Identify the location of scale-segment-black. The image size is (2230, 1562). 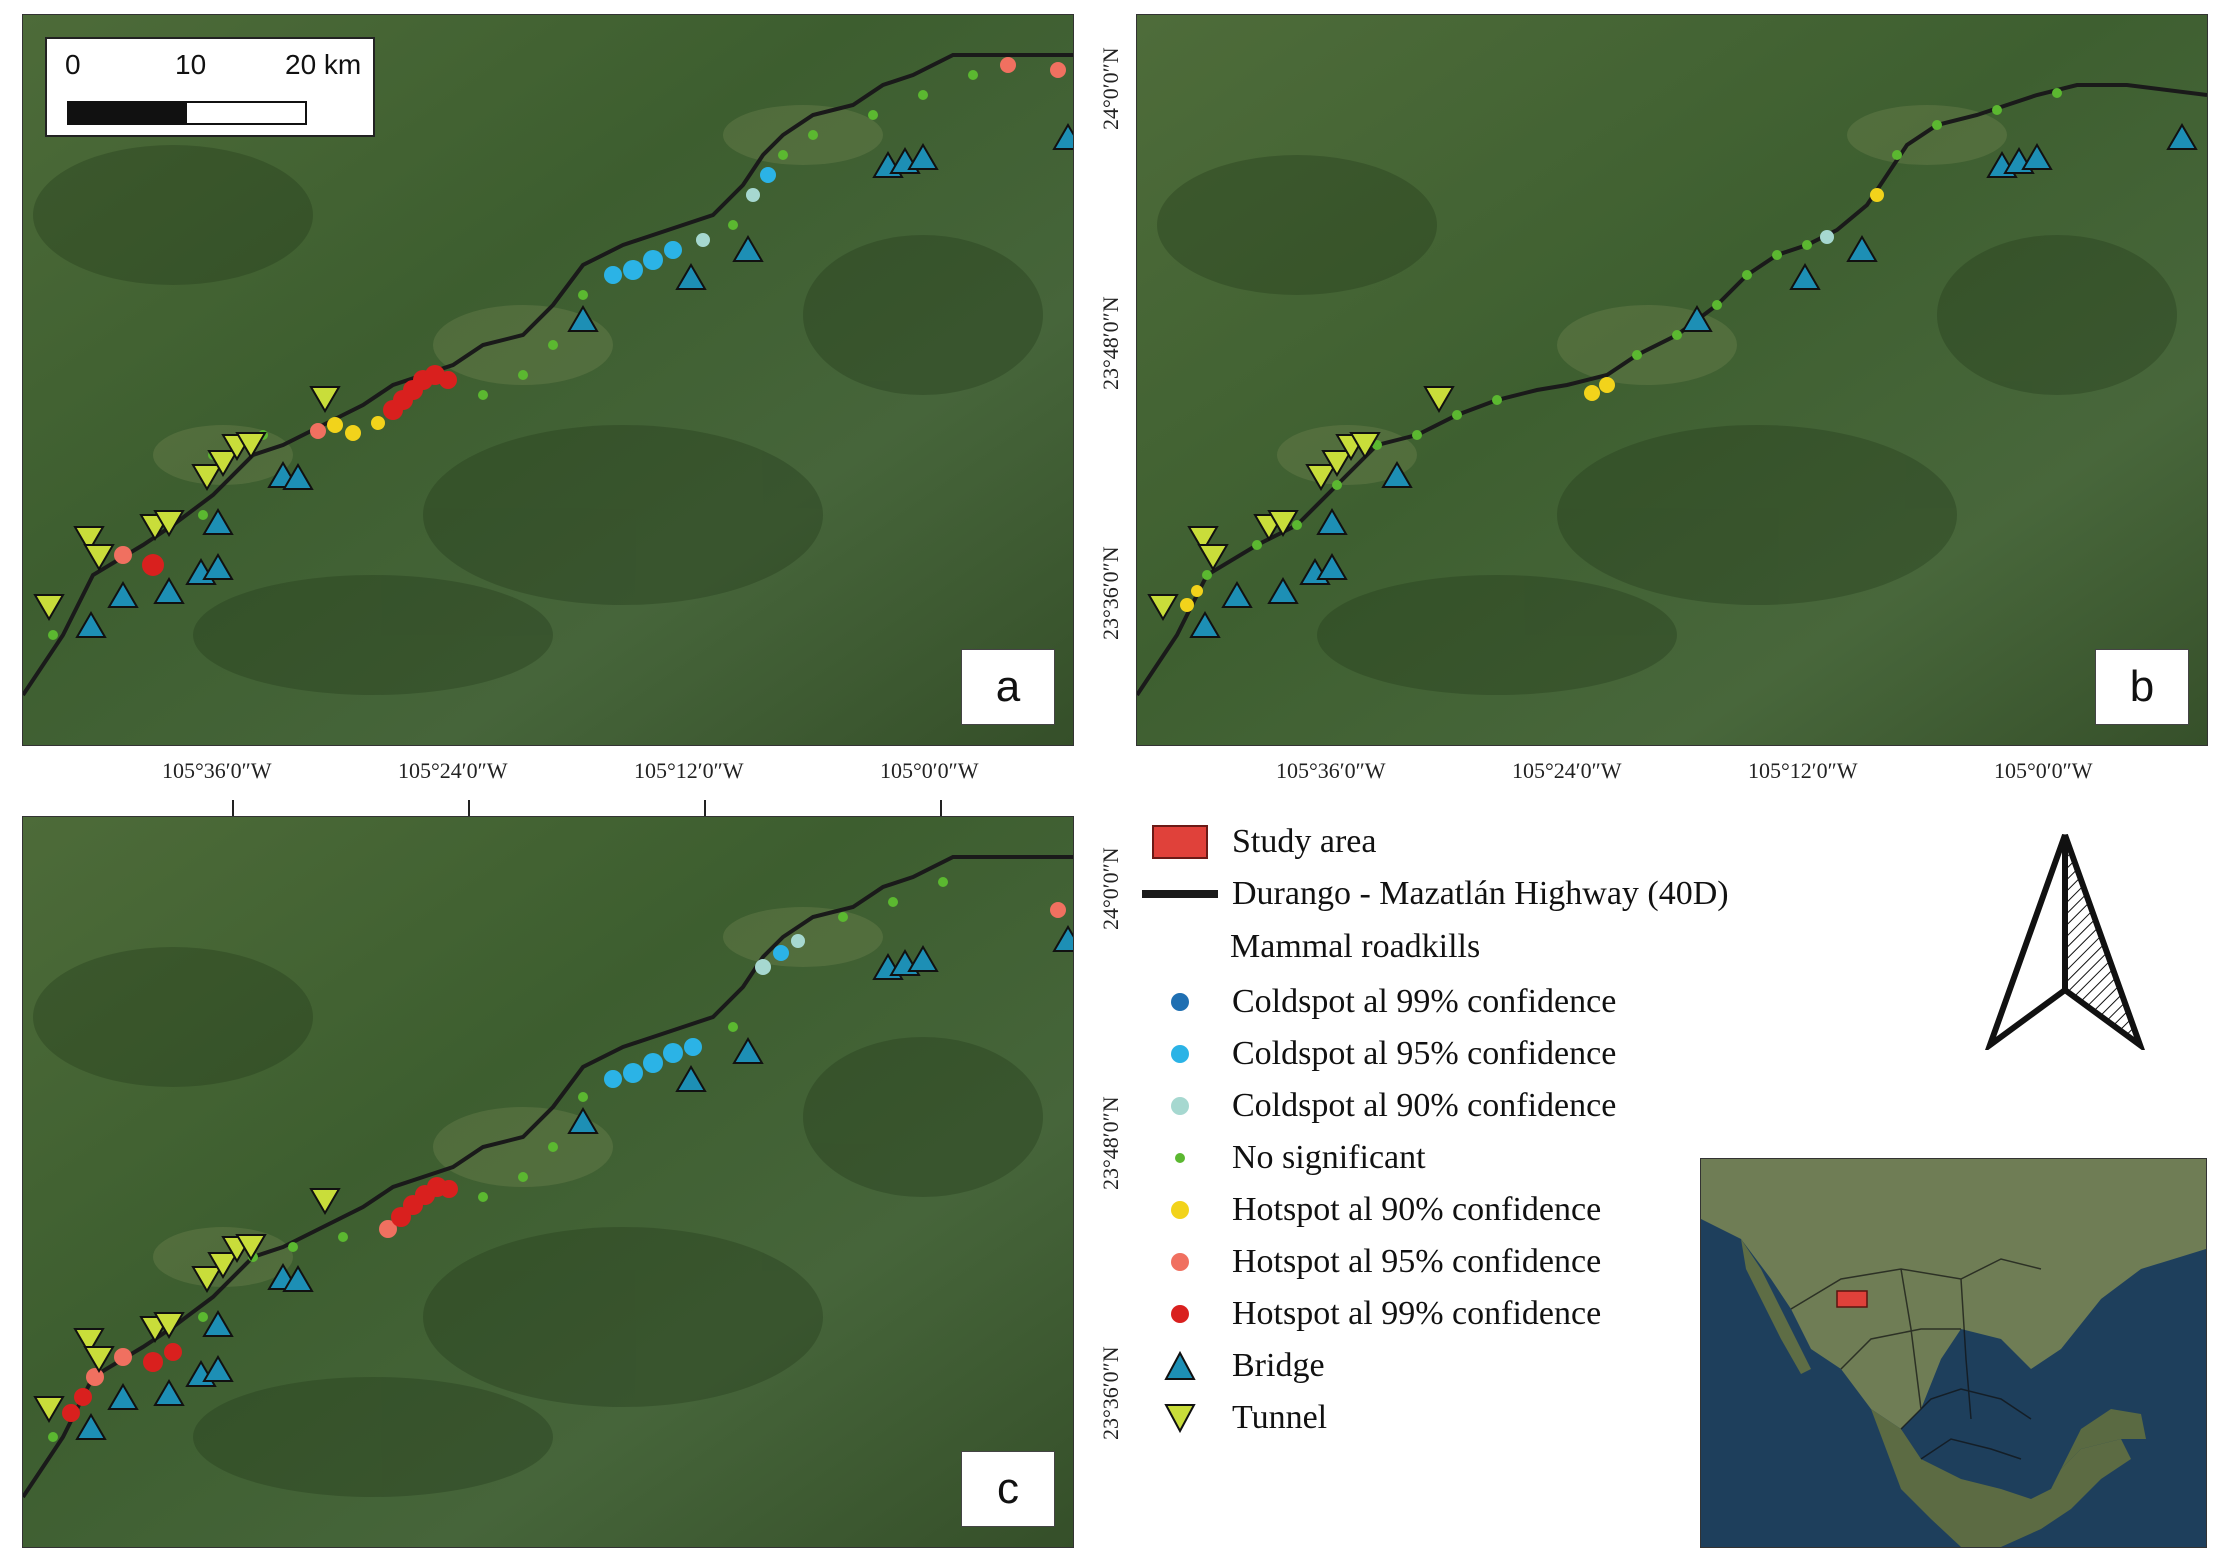
(128, 113).